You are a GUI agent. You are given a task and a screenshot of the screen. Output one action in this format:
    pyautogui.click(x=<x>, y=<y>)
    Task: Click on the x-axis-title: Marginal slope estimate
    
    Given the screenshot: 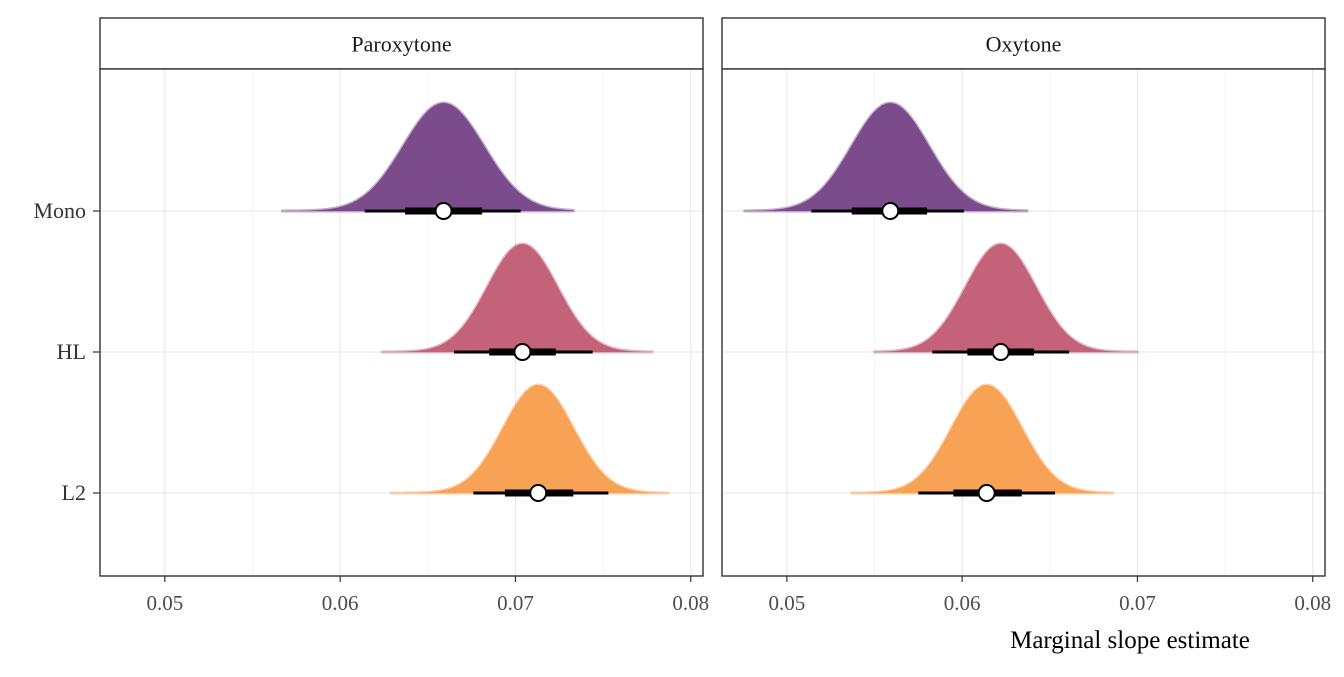 What is the action you would take?
    pyautogui.click(x=1130, y=640)
    